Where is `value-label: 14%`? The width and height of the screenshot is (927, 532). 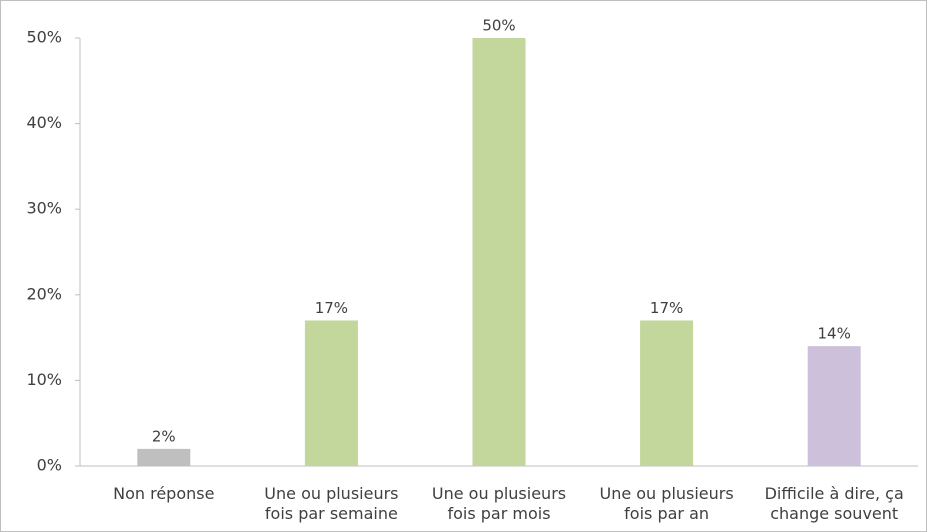
value-label: 14% is located at coordinates (834, 334).